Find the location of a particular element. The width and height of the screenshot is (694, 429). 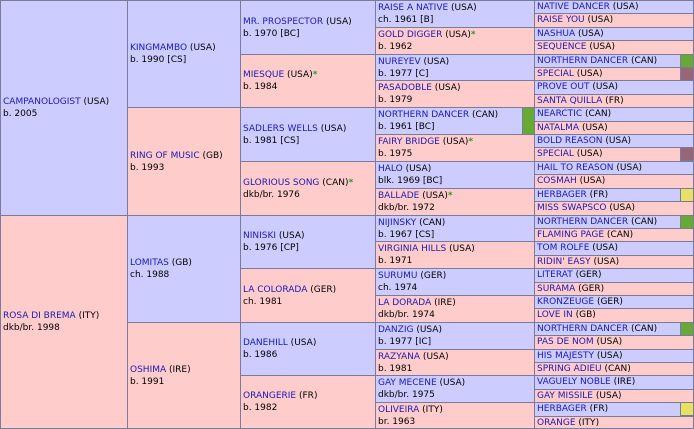

horse-name-link: NINISKI is located at coordinates (260, 236).